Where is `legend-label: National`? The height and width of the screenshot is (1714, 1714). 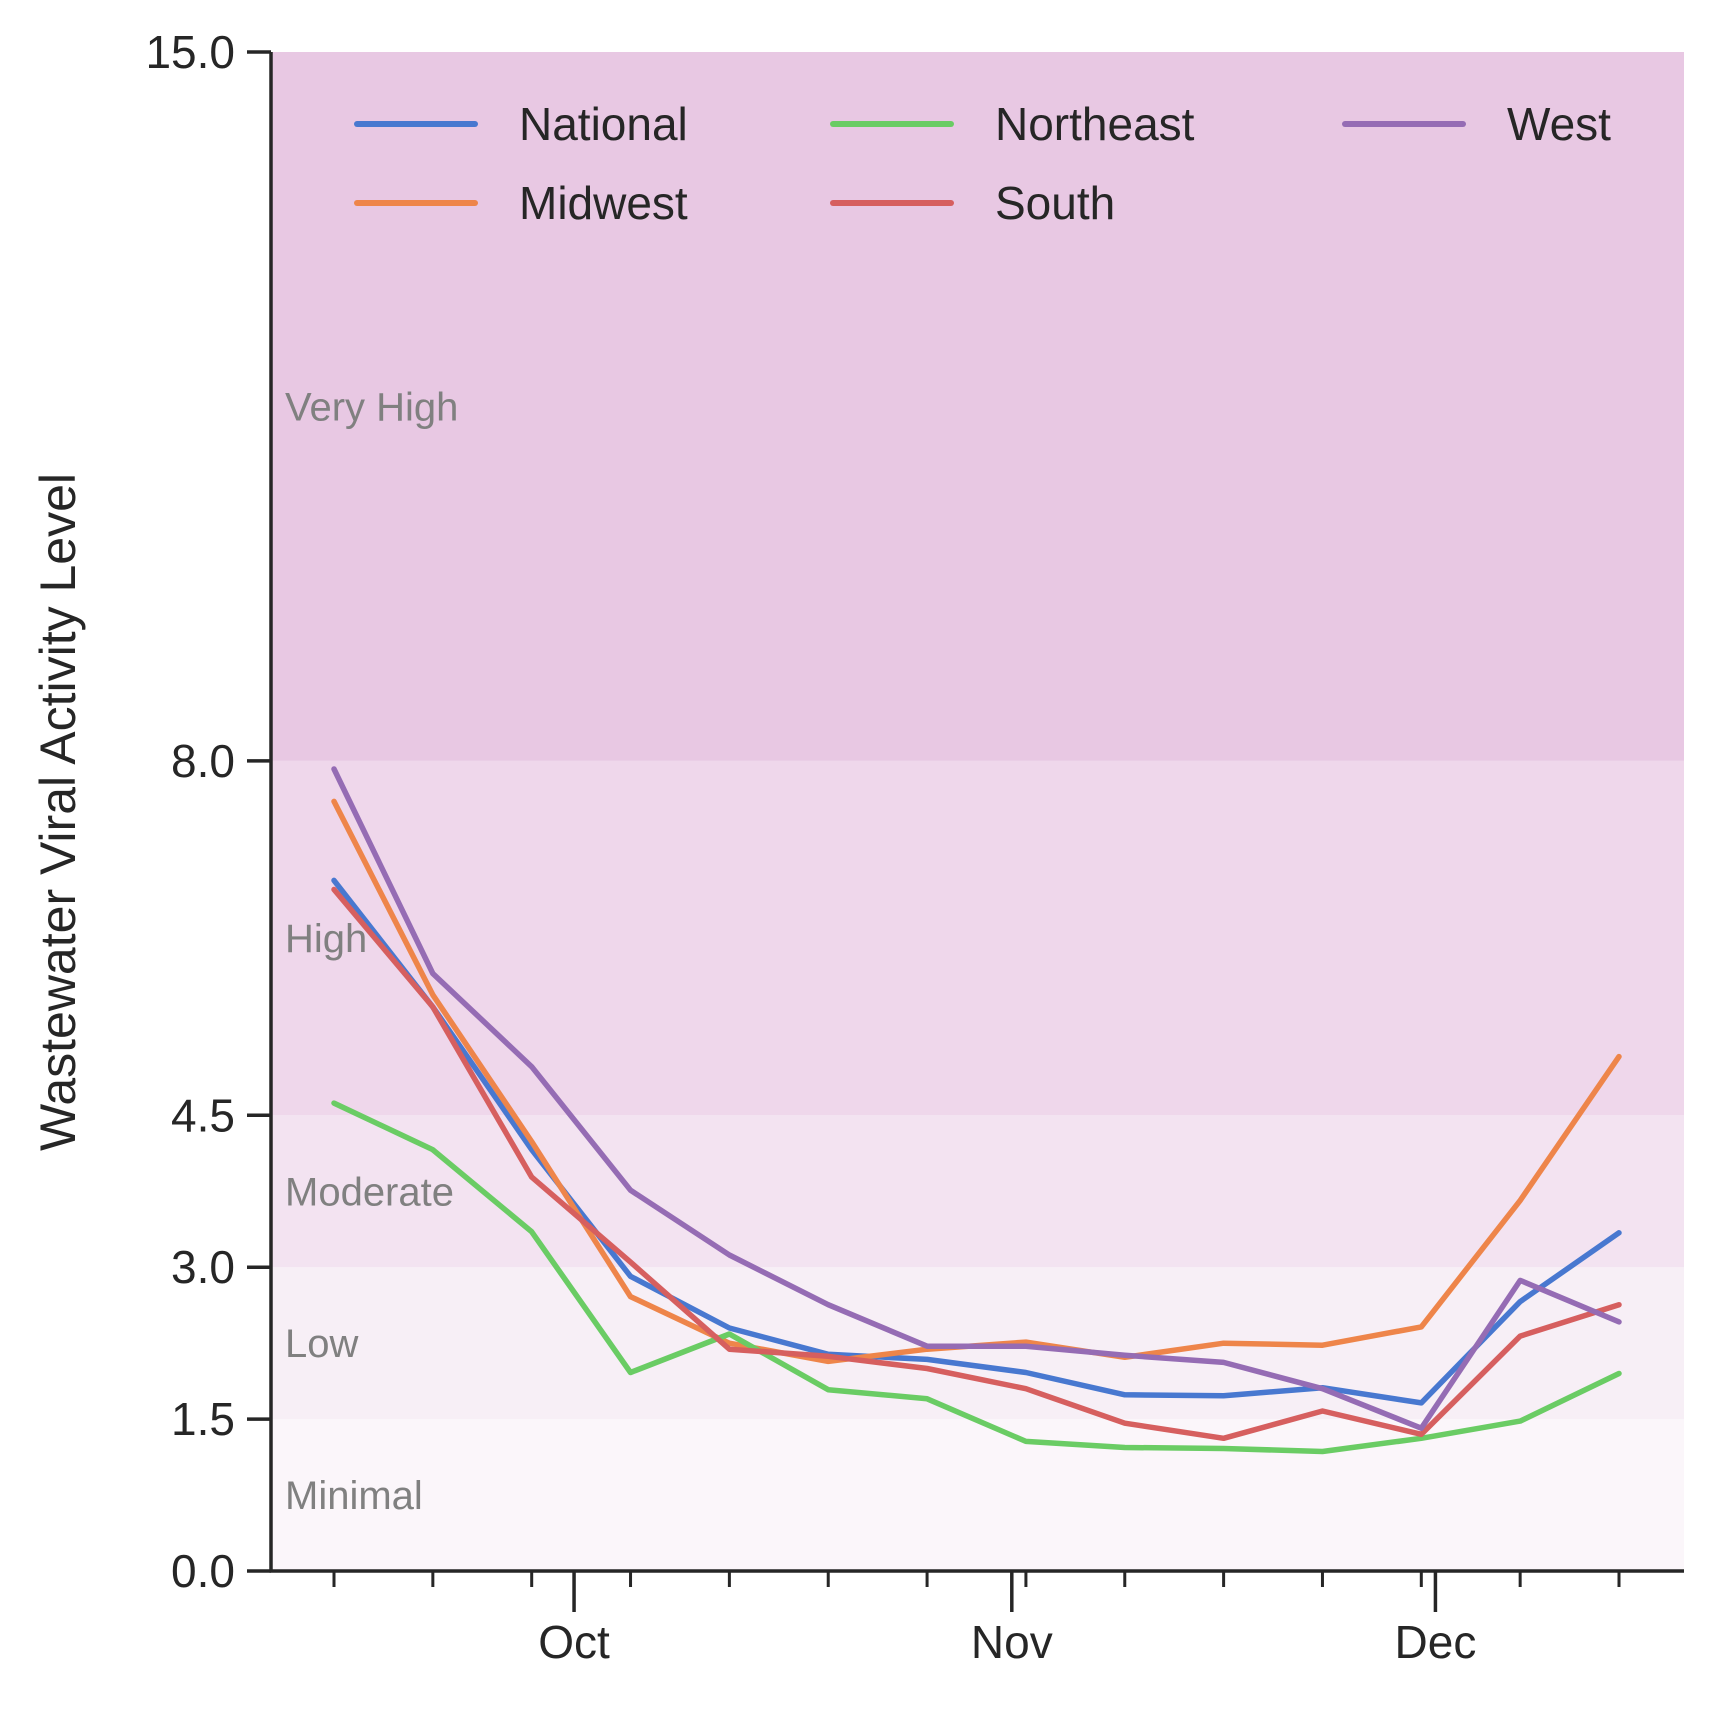
legend-label: National is located at coordinates (603, 124).